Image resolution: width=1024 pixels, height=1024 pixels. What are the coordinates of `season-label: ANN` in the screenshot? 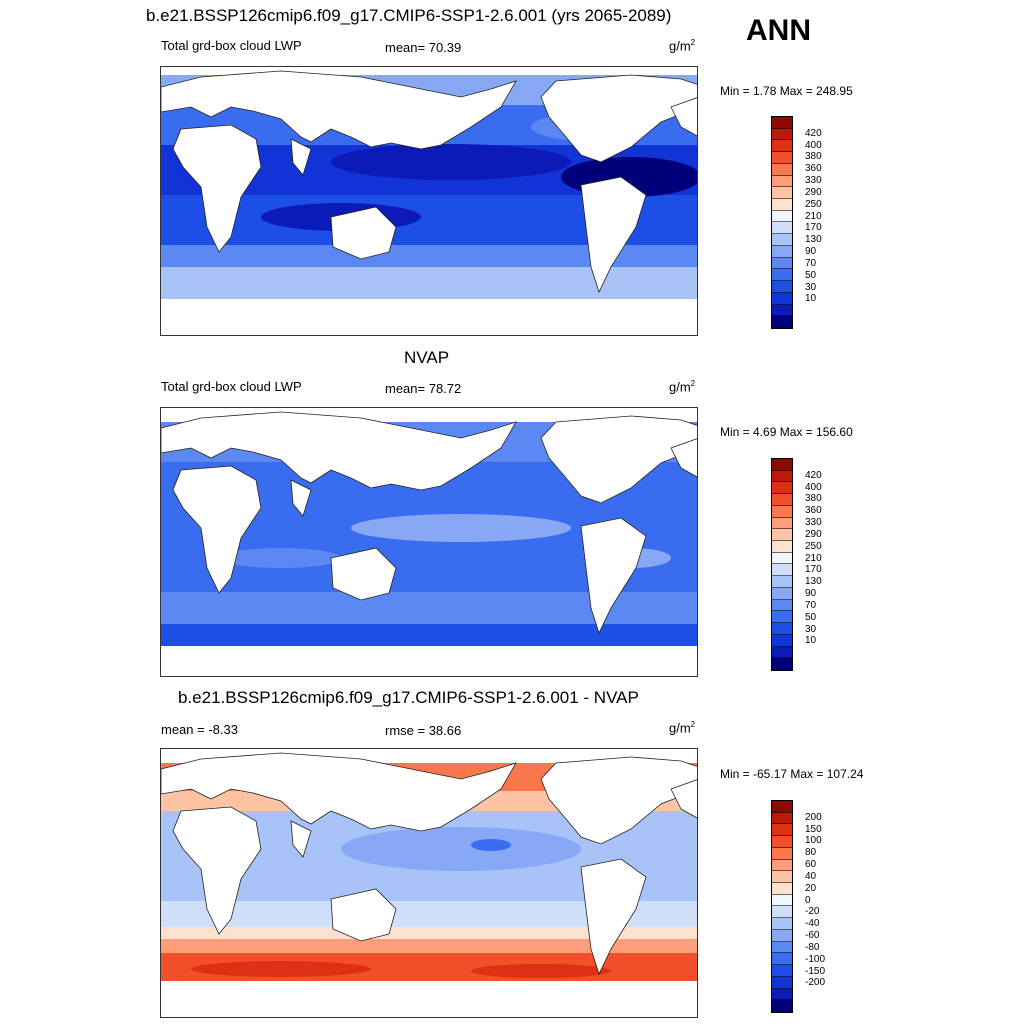 It's located at (778, 30).